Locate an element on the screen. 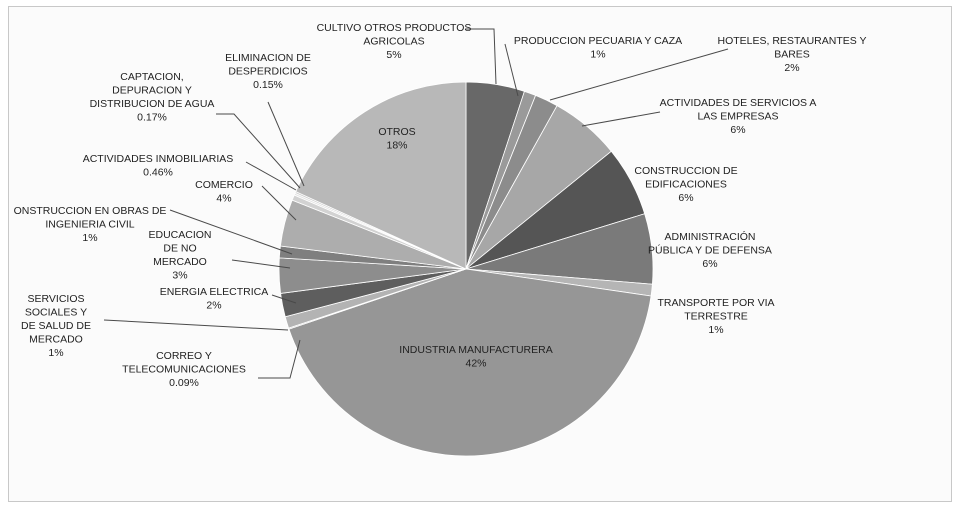  slice-label: CORREO Y TELECOMUNICACIONES 0.09% is located at coordinates (184, 369).